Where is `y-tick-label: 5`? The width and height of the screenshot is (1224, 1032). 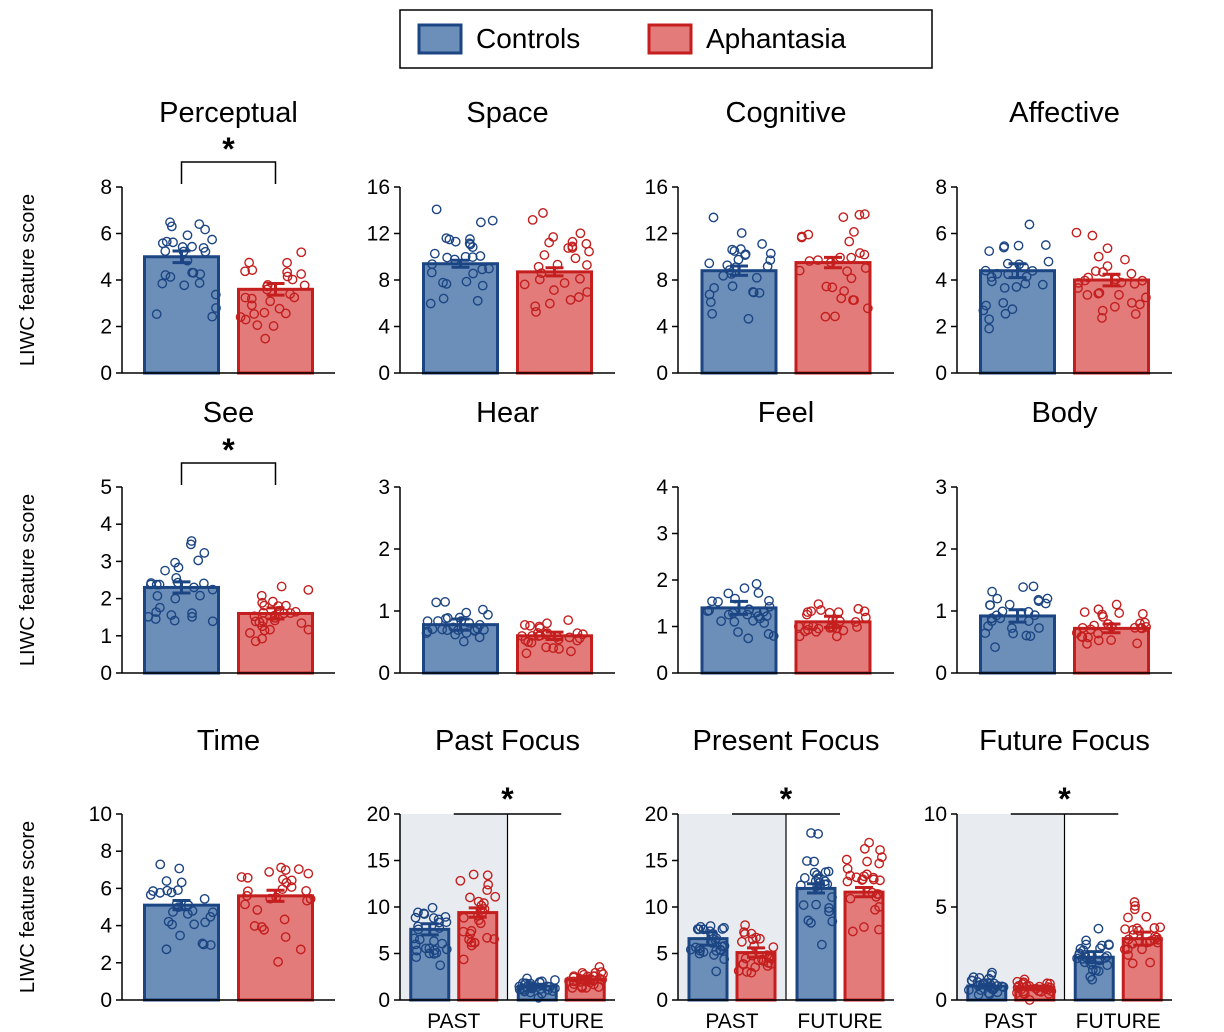 y-tick-label: 5 is located at coordinates (941, 907).